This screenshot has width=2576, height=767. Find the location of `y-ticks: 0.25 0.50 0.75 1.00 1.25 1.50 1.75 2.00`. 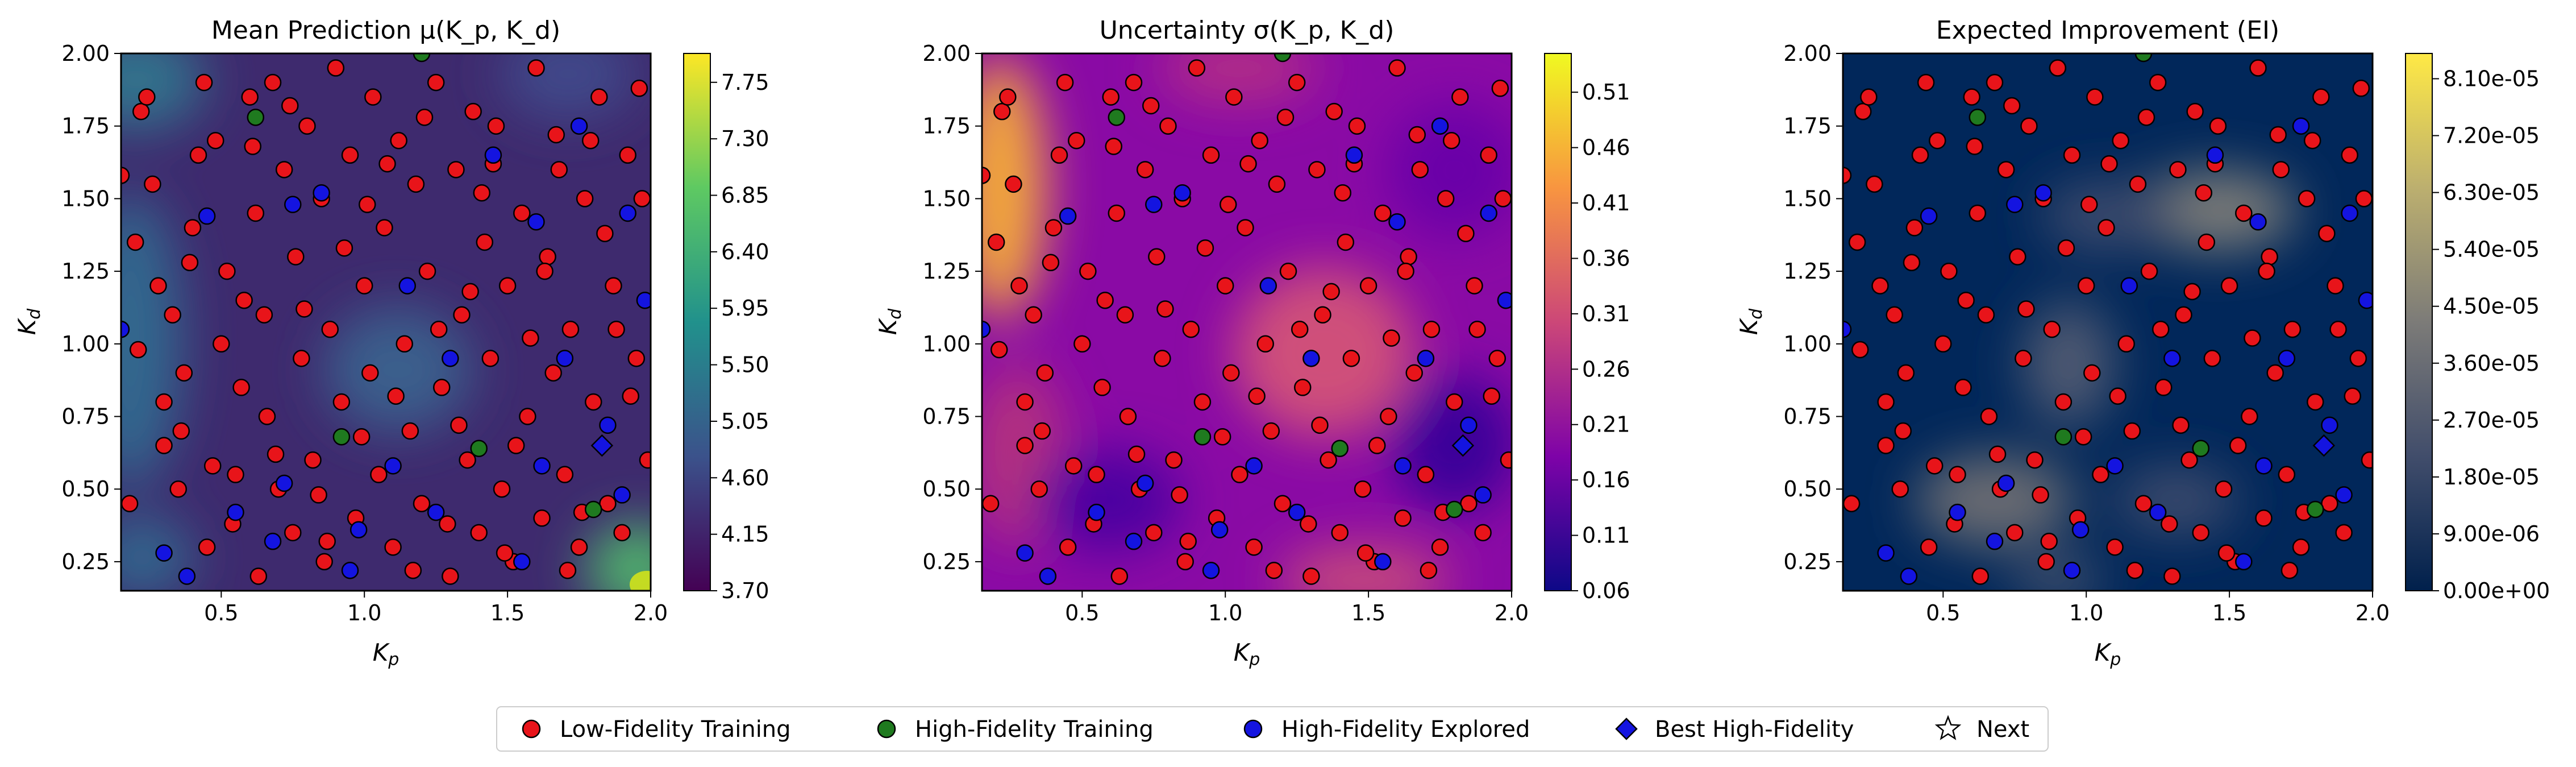

y-ticks: 0.25 0.50 0.75 1.00 1.25 1.50 1.75 2.00 is located at coordinates (1813, 307).